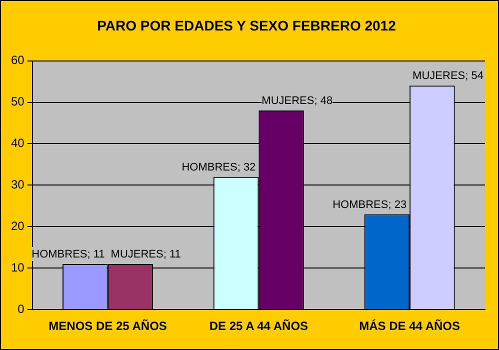  What do you see at coordinates (369, 204) in the screenshot?
I see `data-label: HOMBRES; 23` at bounding box center [369, 204].